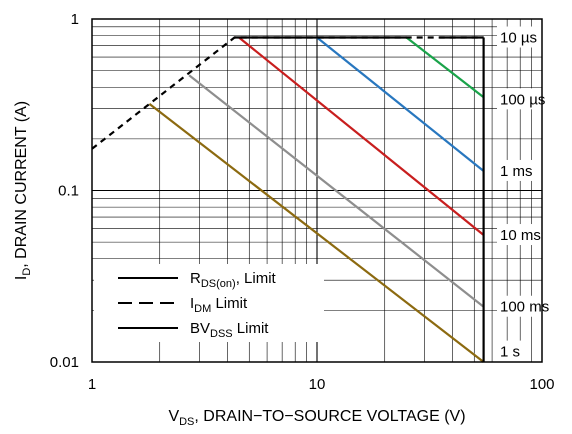 The height and width of the screenshot is (434, 572). Describe the element at coordinates (229, 330) in the screenshot. I see `legend-label: BVDSS Limit` at that location.